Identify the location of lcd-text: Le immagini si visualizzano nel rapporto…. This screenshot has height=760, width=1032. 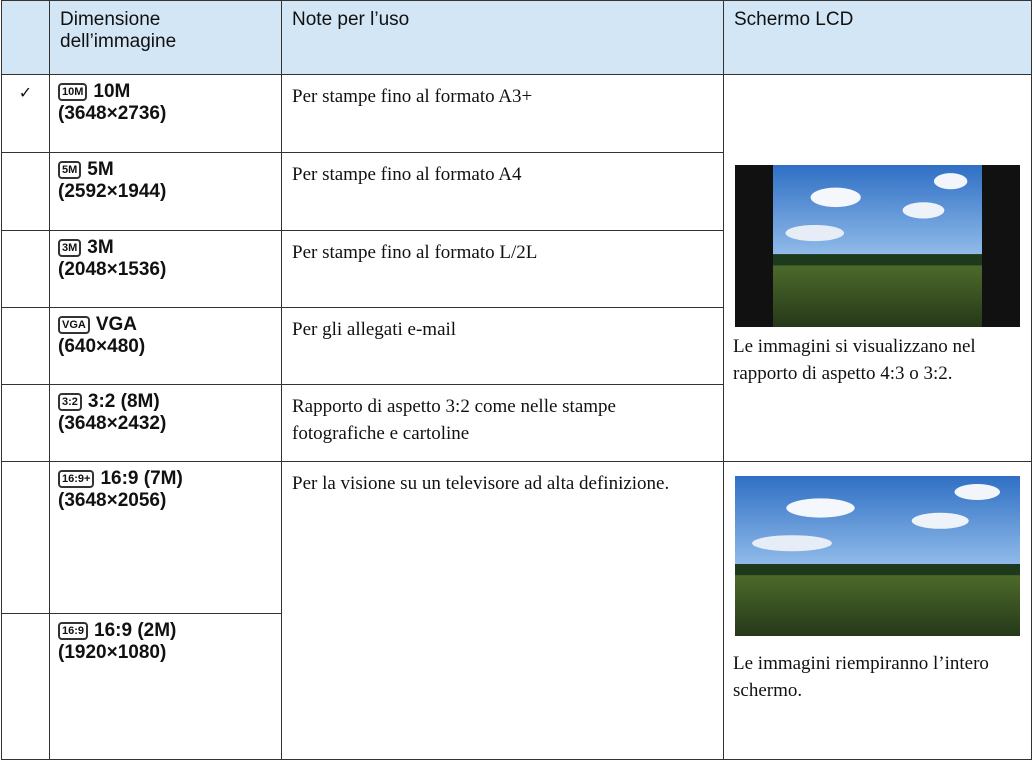
(854, 360).